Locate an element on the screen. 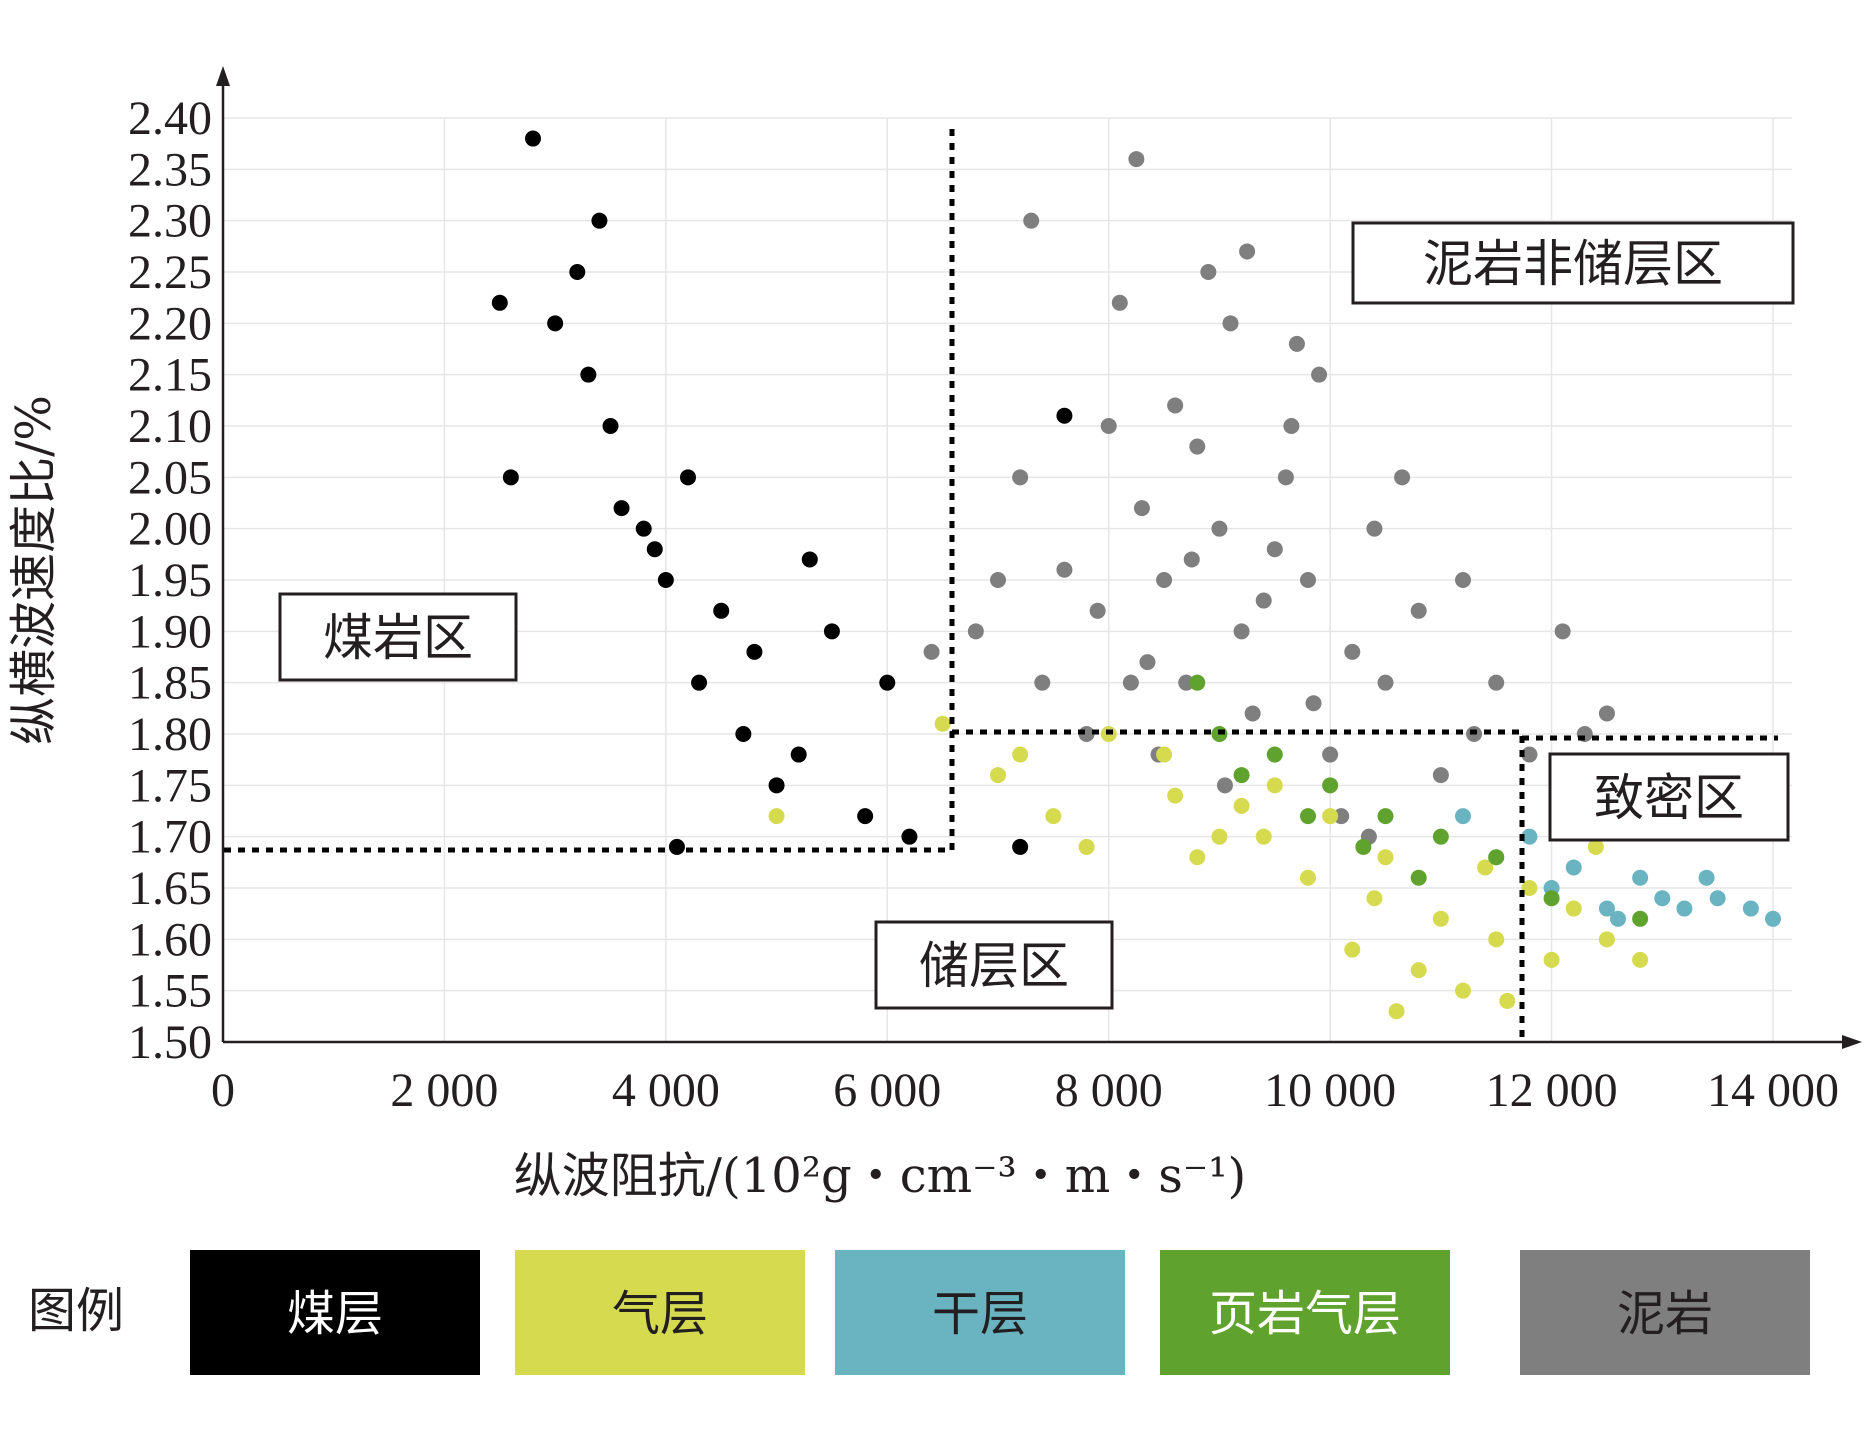 This screenshot has width=1867, height=1447. x-tick-label: 6 000 is located at coordinates (887, 1090).